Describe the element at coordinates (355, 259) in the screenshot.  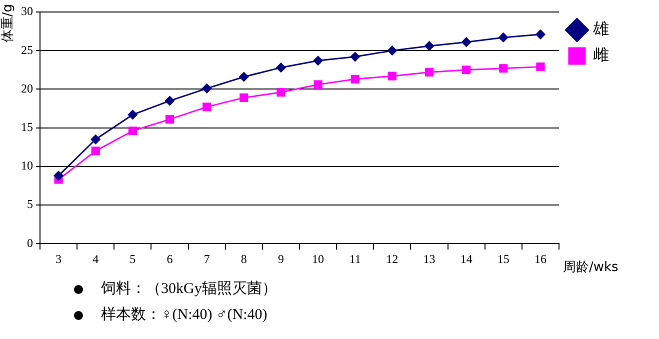
I see `x-tick-label: 11` at that location.